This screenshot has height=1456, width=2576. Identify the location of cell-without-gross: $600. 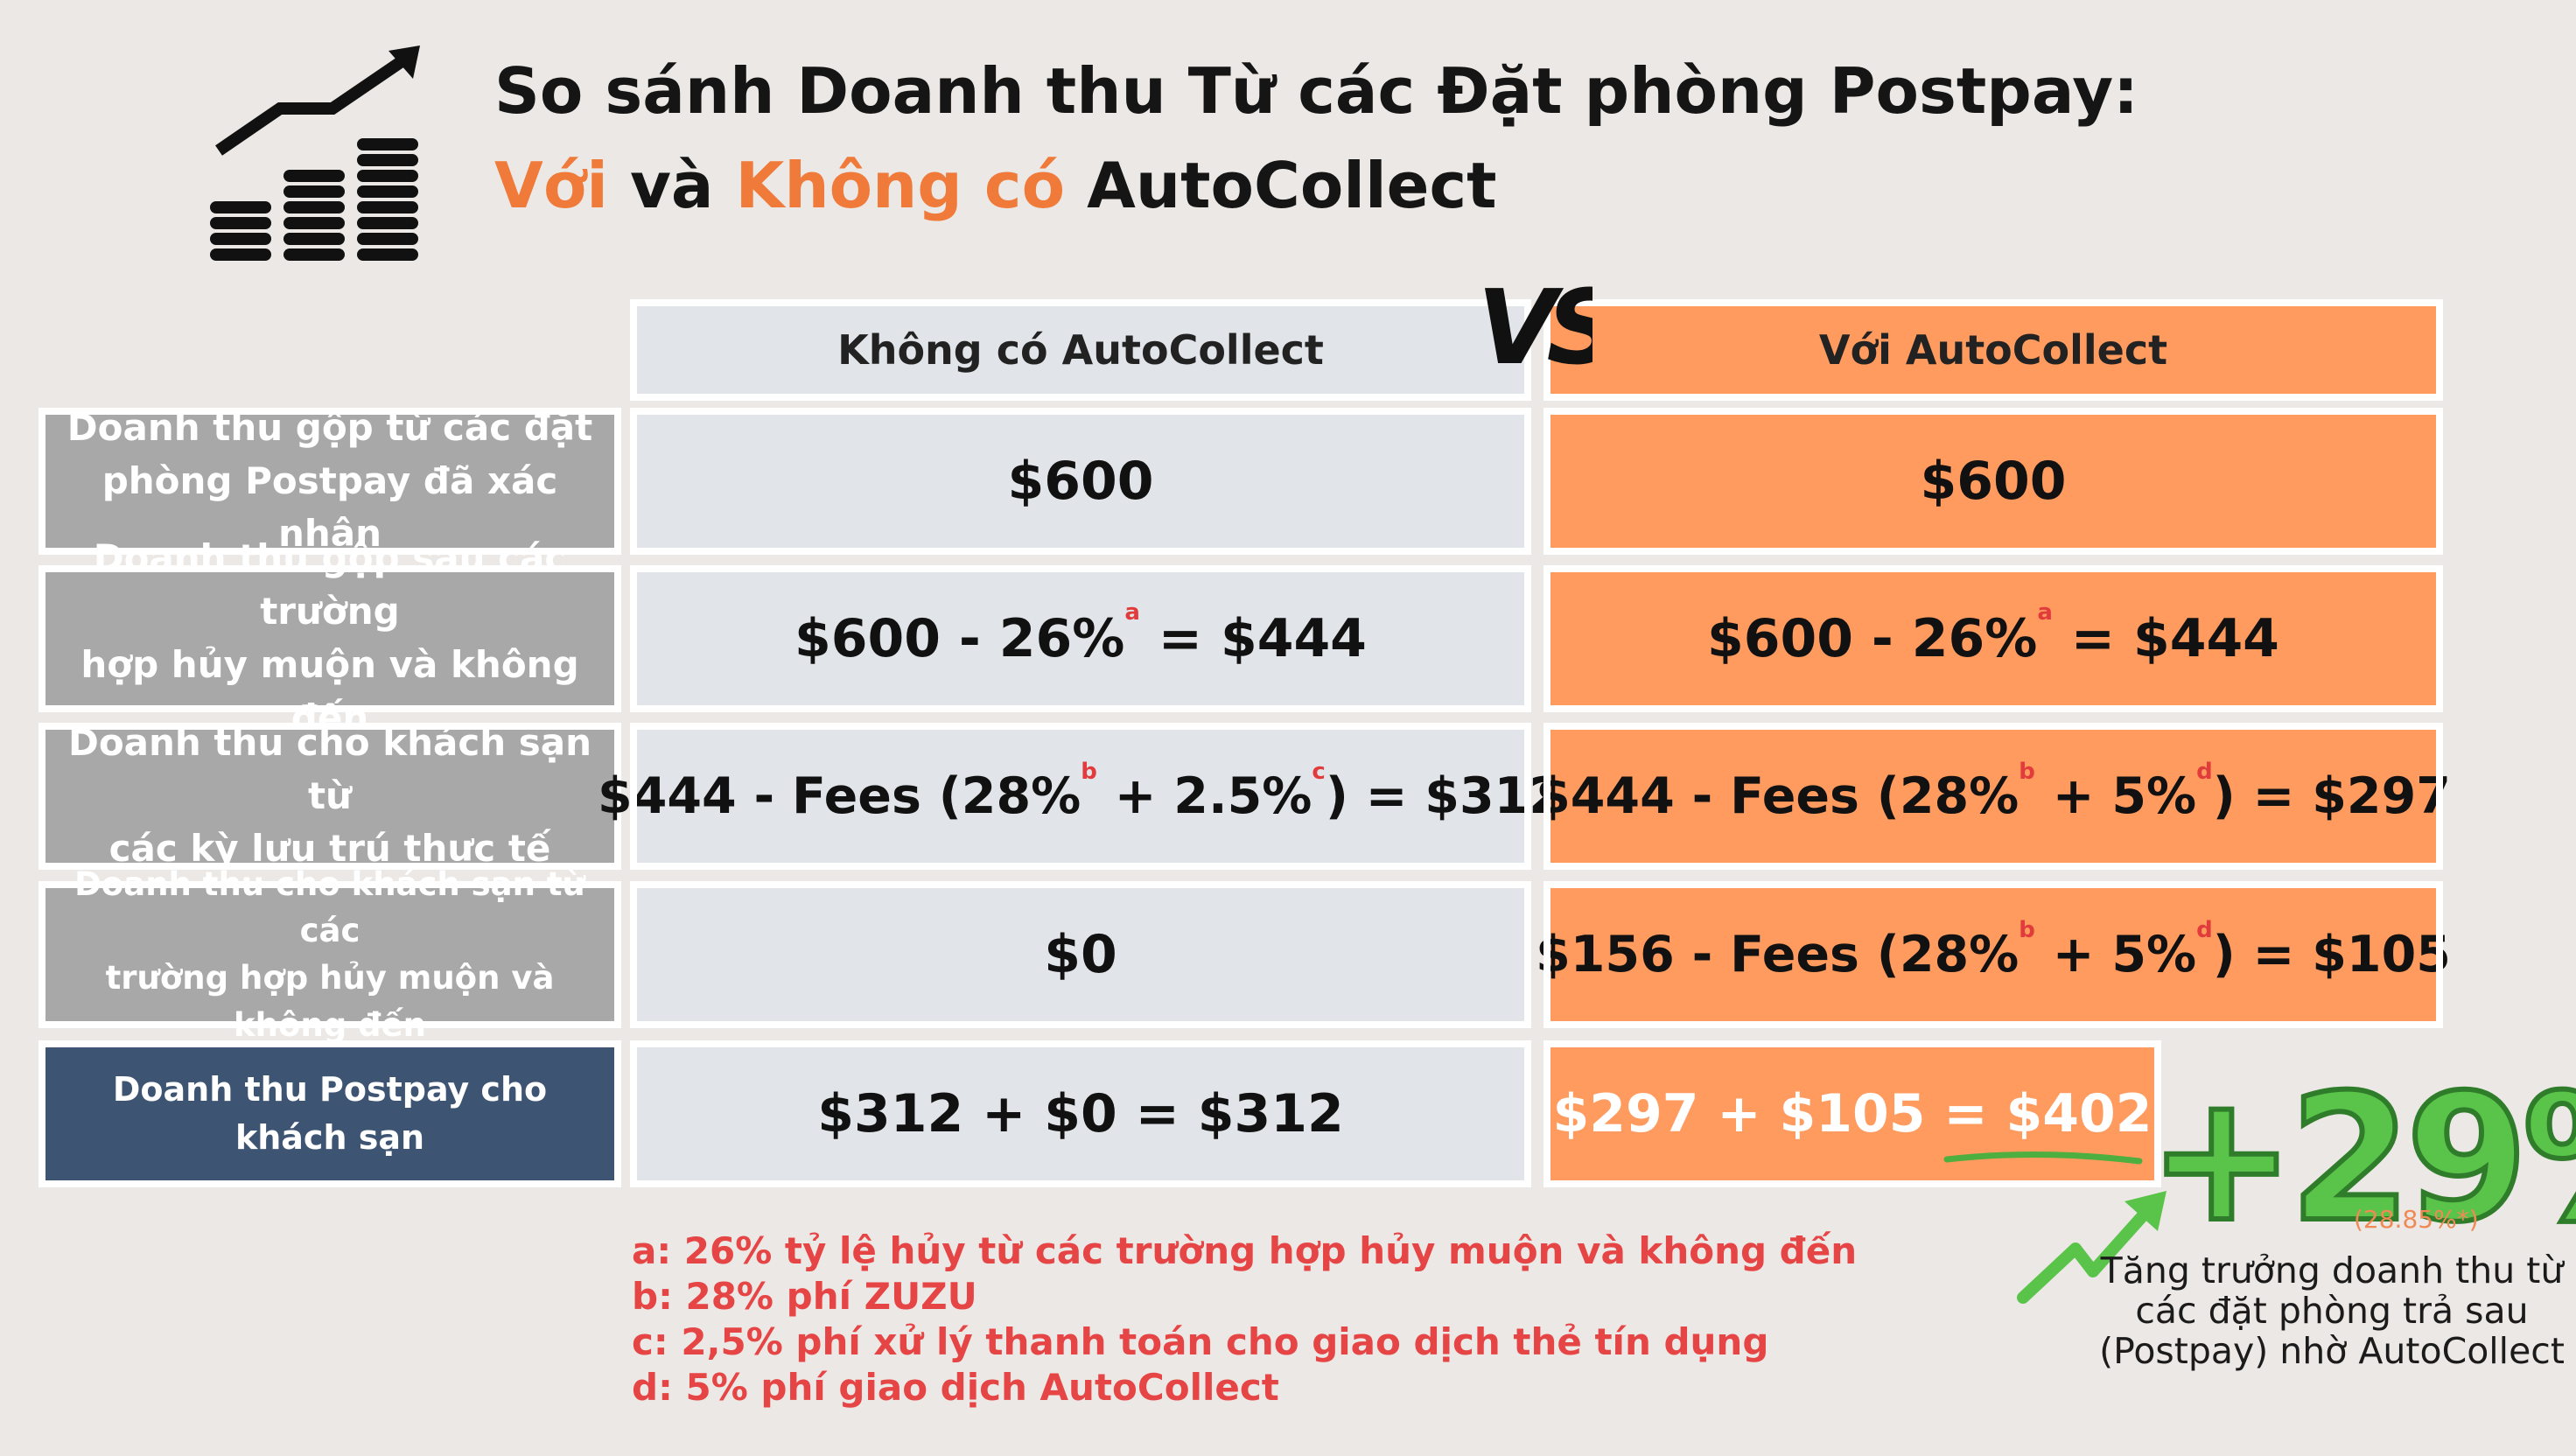
(1080, 481).